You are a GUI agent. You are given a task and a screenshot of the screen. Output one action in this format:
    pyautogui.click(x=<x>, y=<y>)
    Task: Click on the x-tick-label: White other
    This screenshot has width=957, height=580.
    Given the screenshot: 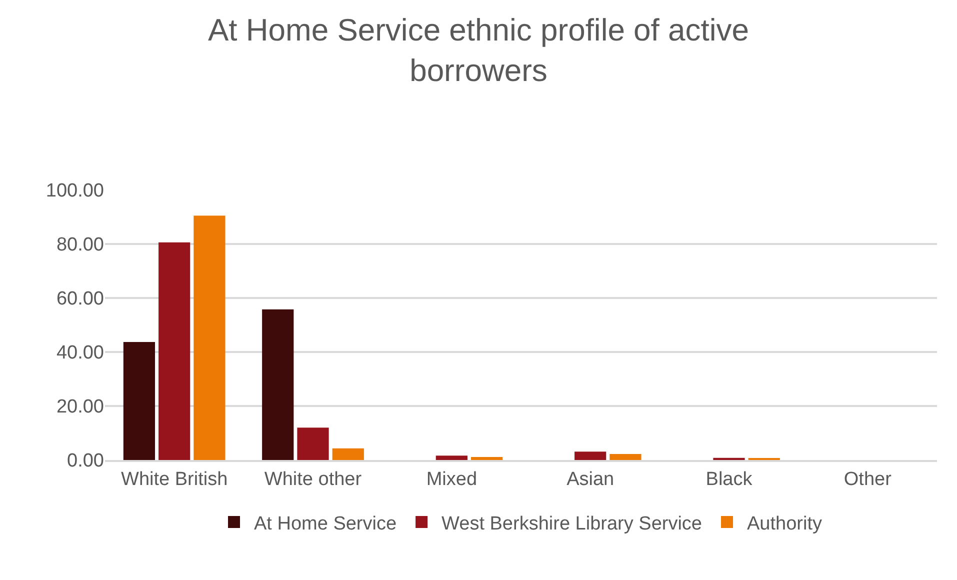 What is the action you would take?
    pyautogui.click(x=313, y=479)
    